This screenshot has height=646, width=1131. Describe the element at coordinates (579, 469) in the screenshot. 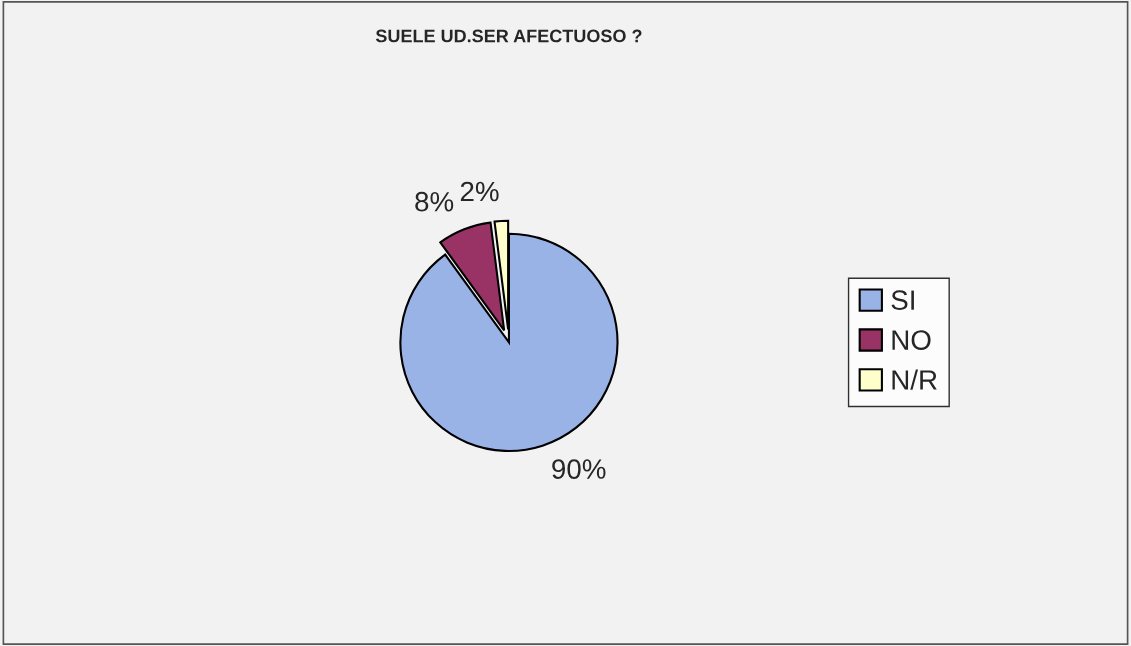

I see `data-label: 90%` at that location.